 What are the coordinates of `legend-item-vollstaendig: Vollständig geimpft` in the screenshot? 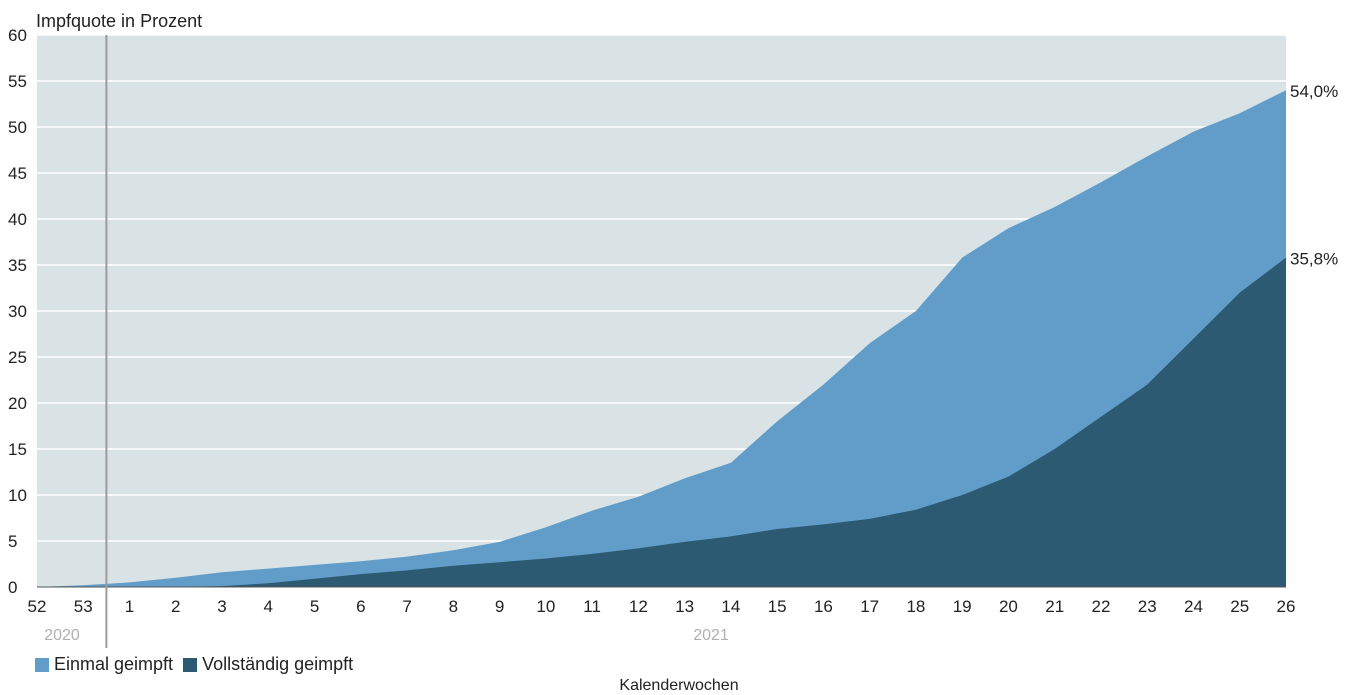 It's located at (268, 664).